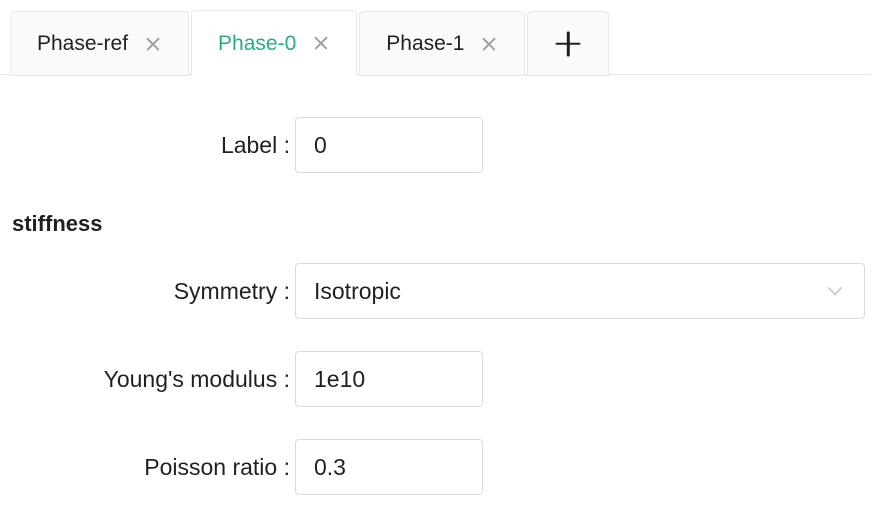  What do you see at coordinates (196, 378) in the screenshot?
I see `youngs-modulus-label: Young's modulus :` at bounding box center [196, 378].